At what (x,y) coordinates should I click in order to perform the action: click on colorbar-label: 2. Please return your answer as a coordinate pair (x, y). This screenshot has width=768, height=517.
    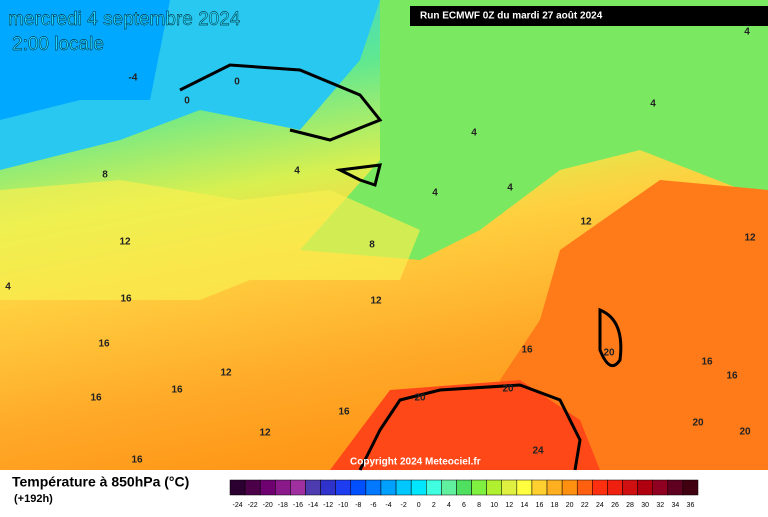
    Looking at the image, I should click on (434, 505).